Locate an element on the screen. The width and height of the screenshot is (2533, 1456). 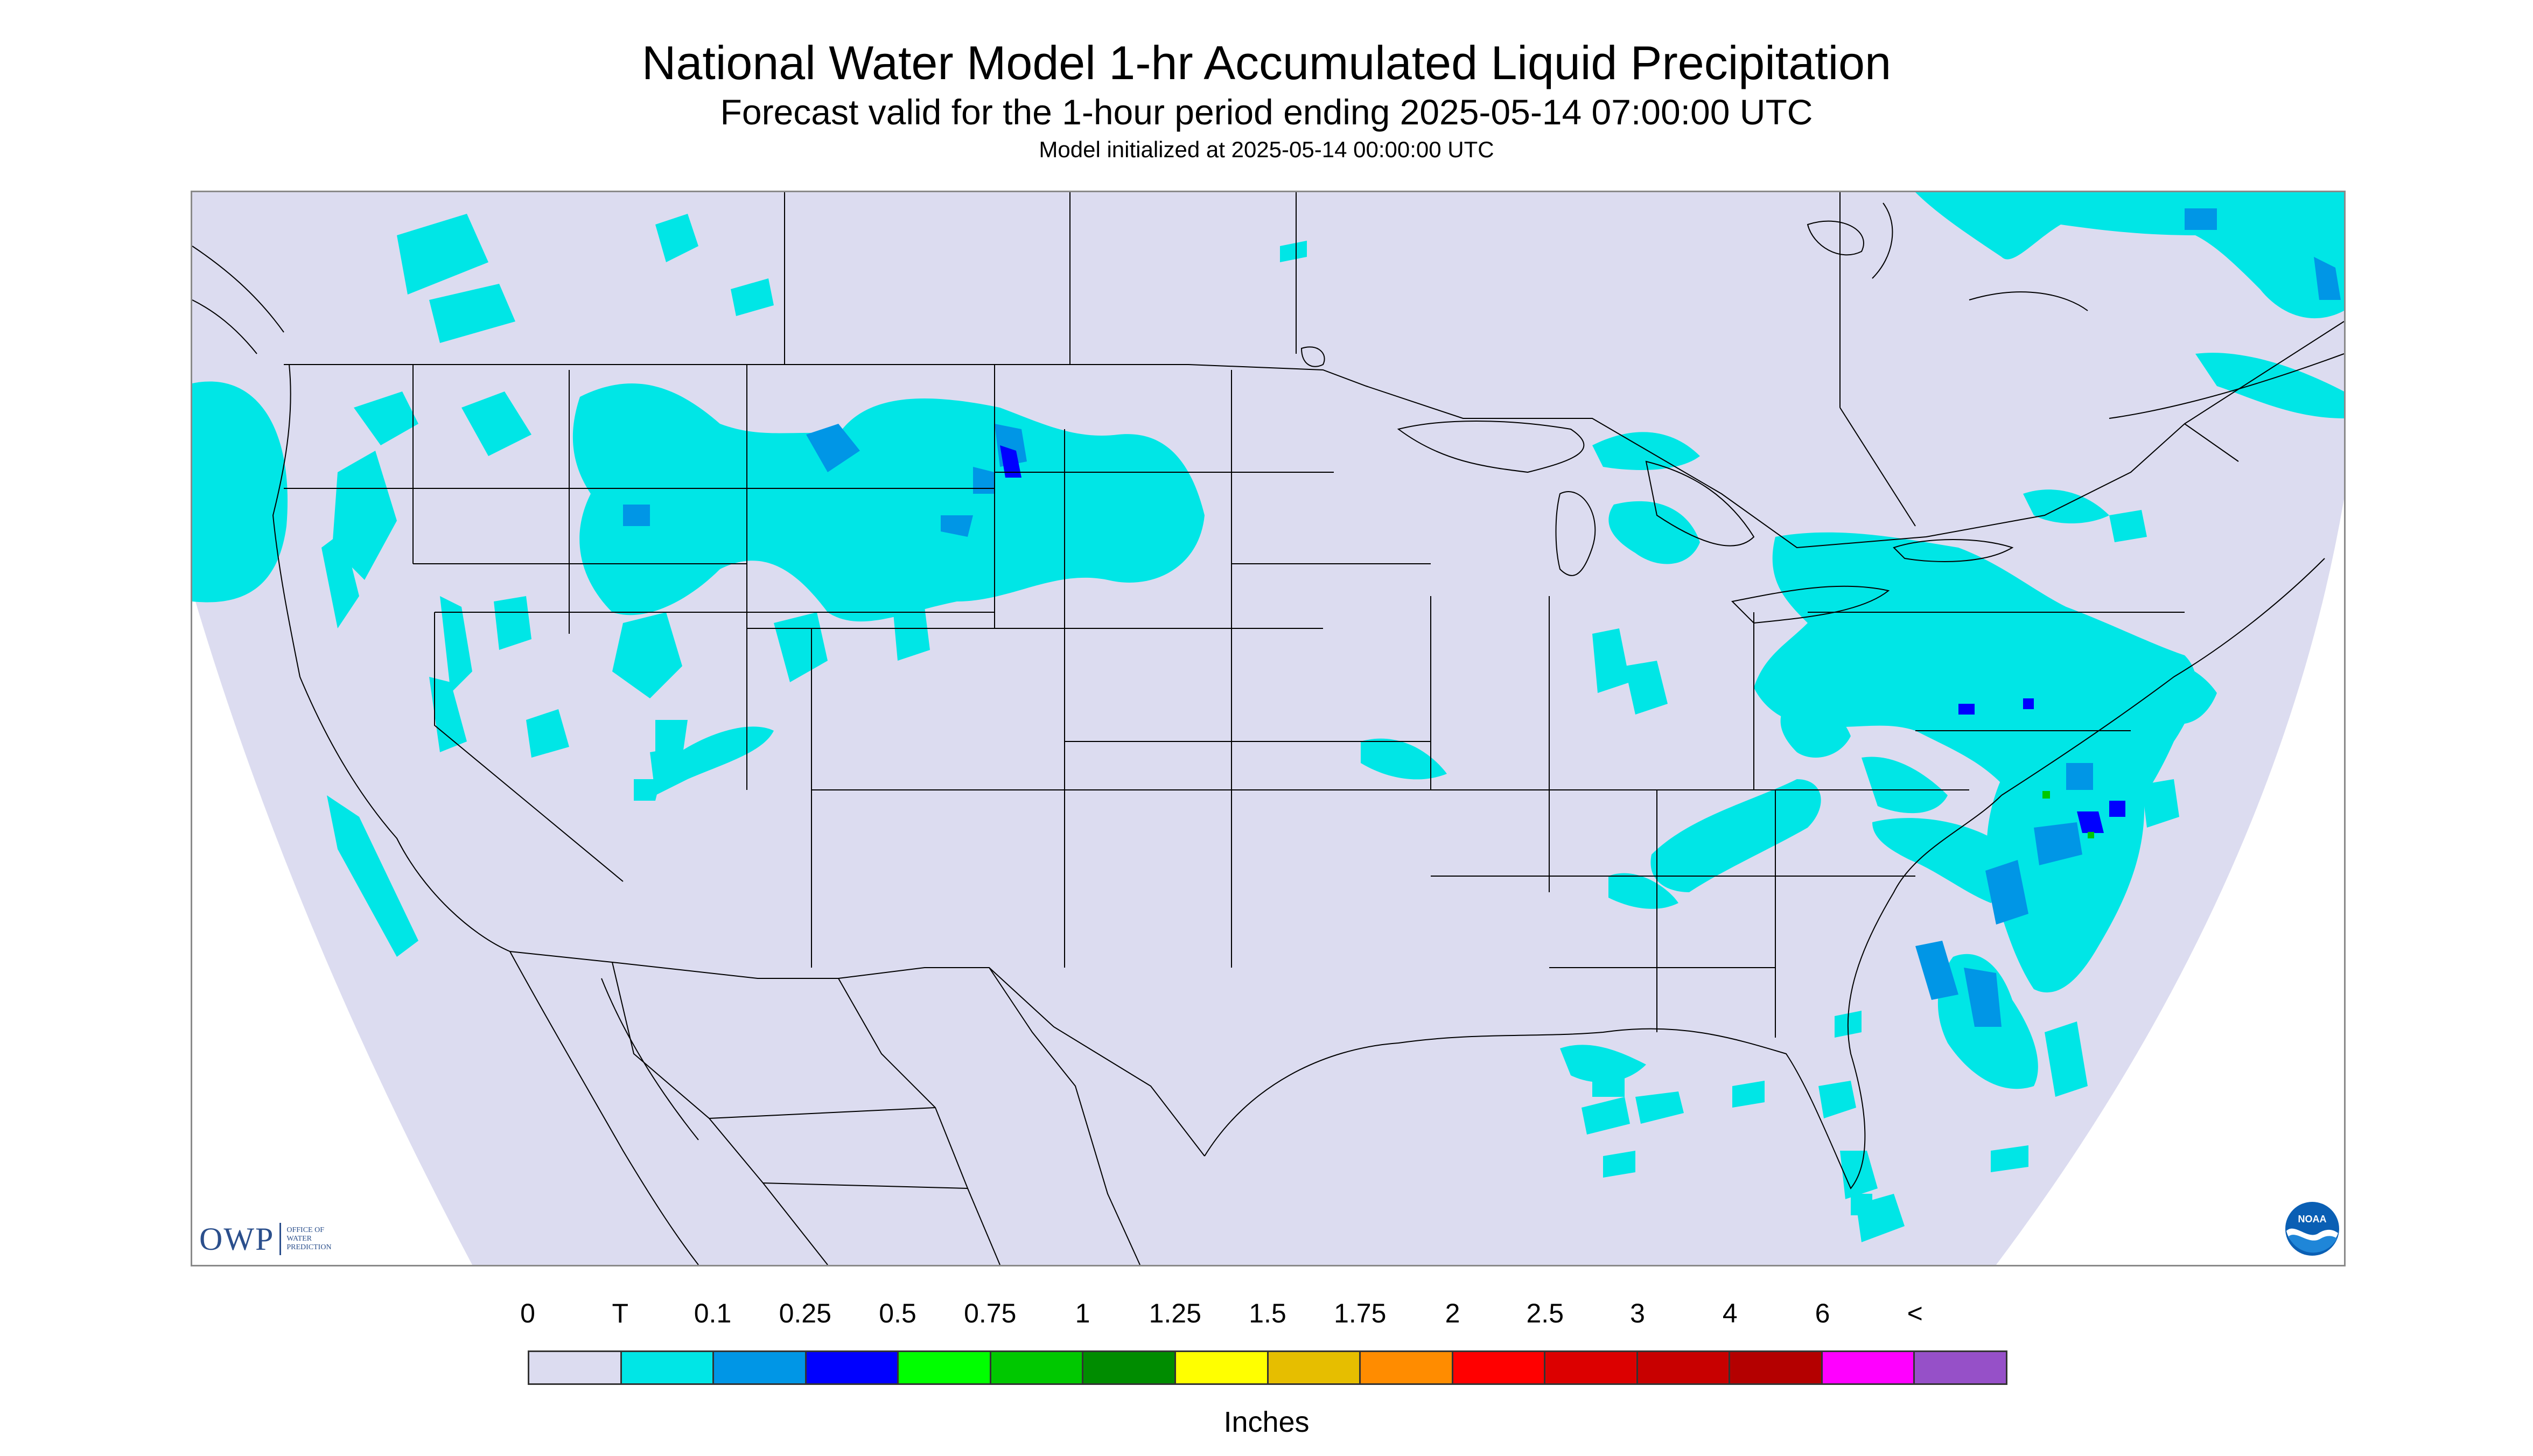
noaa-logo-text: NOAA is located at coordinates (2312, 1219).